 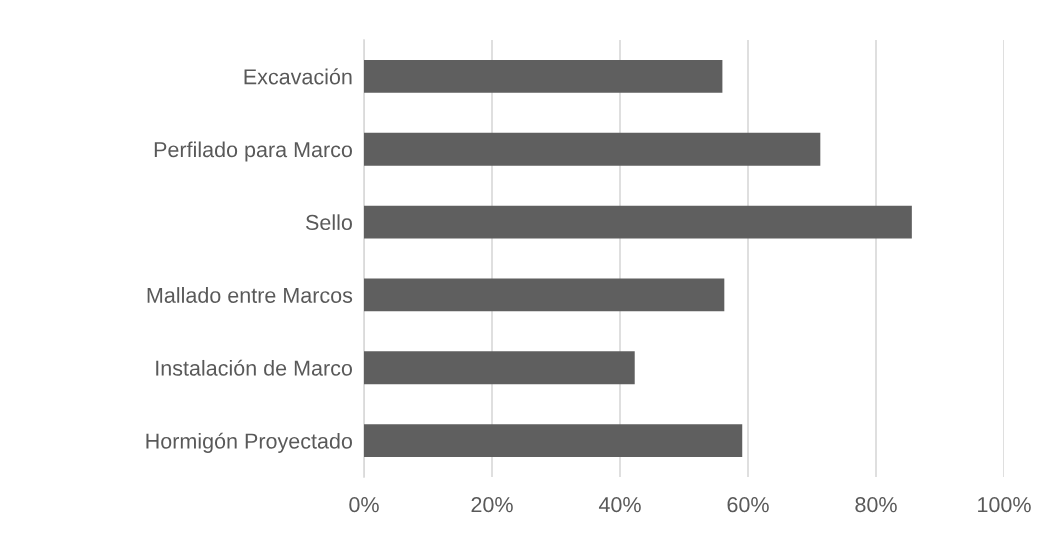 I want to click on x-tick-label: 0%, so click(x=364, y=505).